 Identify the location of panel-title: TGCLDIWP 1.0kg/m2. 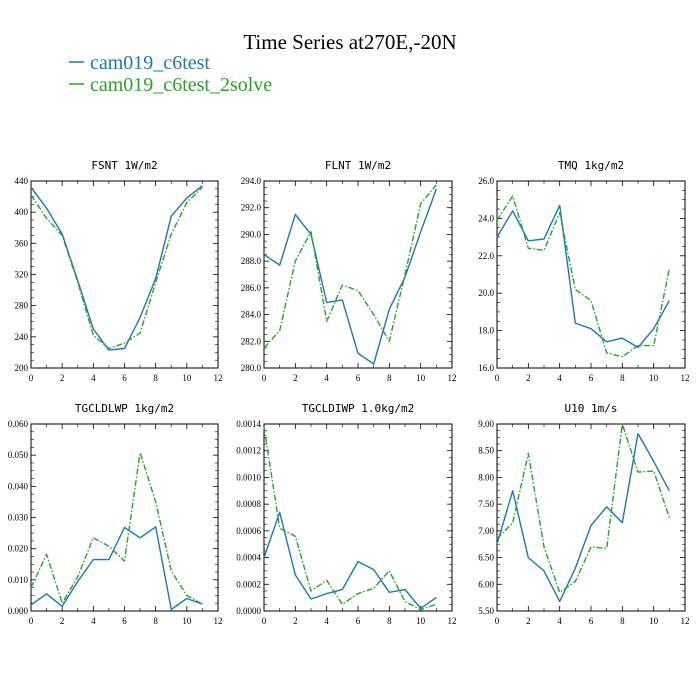
(358, 408).